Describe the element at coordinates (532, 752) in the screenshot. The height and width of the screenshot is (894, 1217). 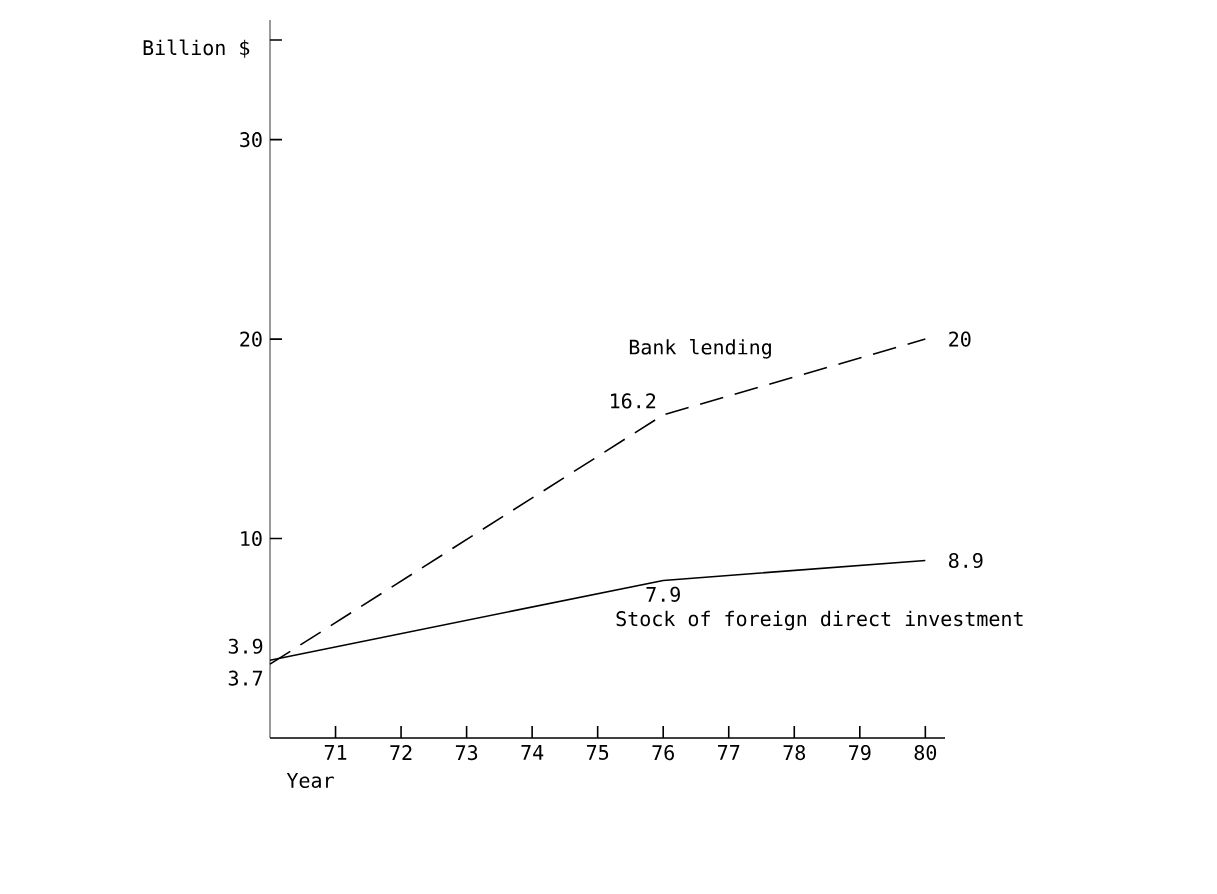
I see `x-tick-label: 74` at that location.